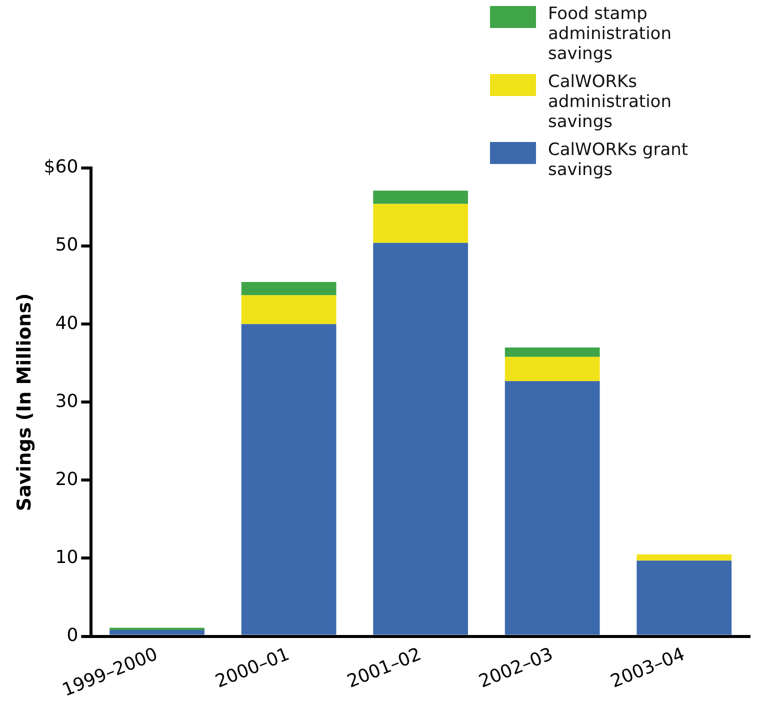 The image size is (760, 720). I want to click on legend-label: CalWORKs grant savings, so click(619, 160).